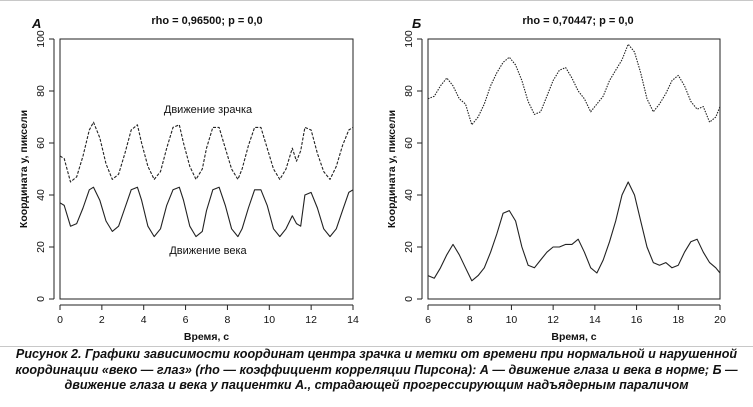 The height and width of the screenshot is (407, 753). I want to click on x-tick-label: 0, so click(60, 320).